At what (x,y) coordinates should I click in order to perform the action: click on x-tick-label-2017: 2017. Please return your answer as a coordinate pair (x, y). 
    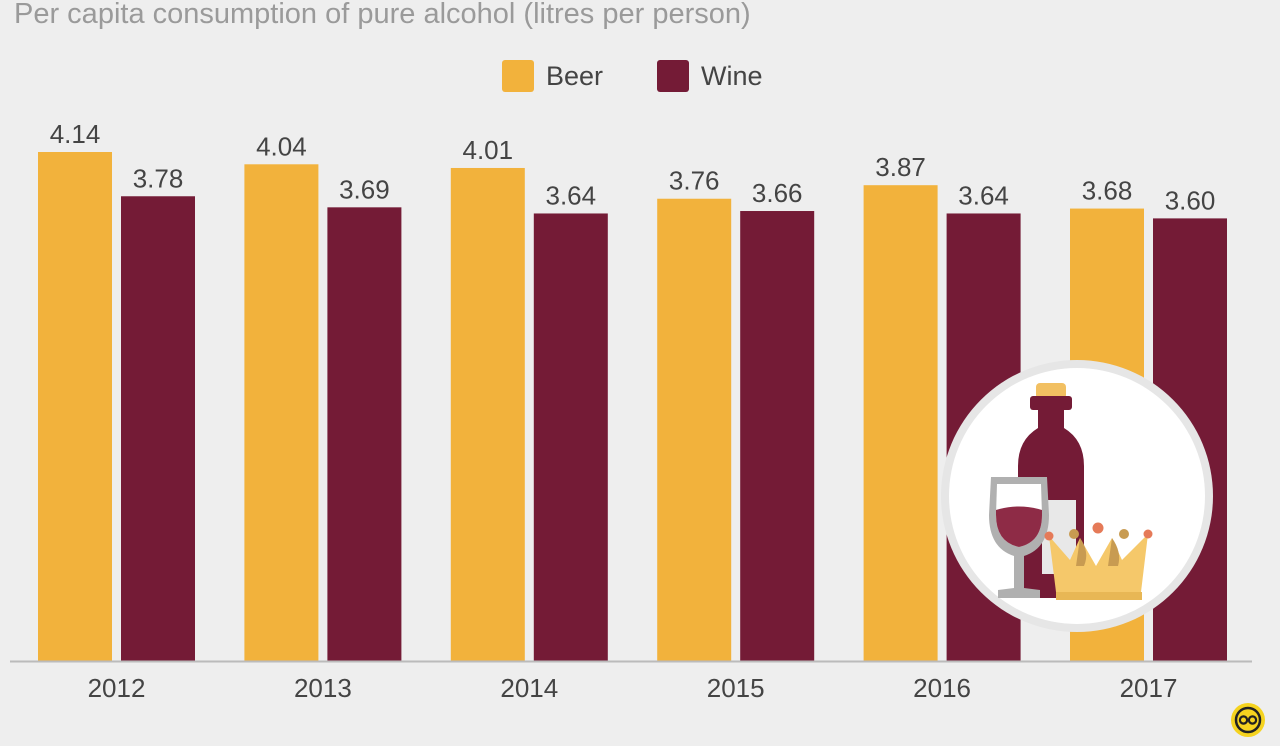
    Looking at the image, I should click on (1149, 688).